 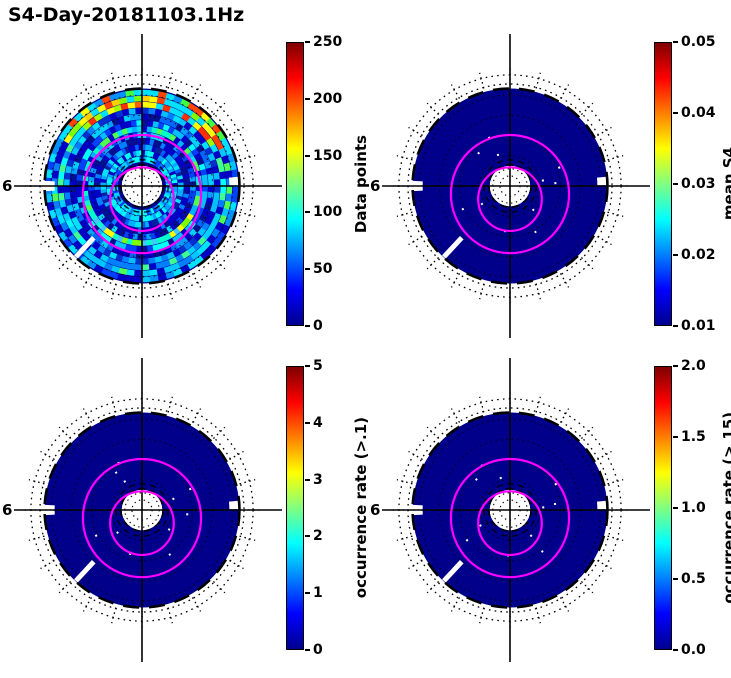 I want to click on colorbar-data-points: 0 50 100 150 200 250 Data points, so click(x=328, y=184).